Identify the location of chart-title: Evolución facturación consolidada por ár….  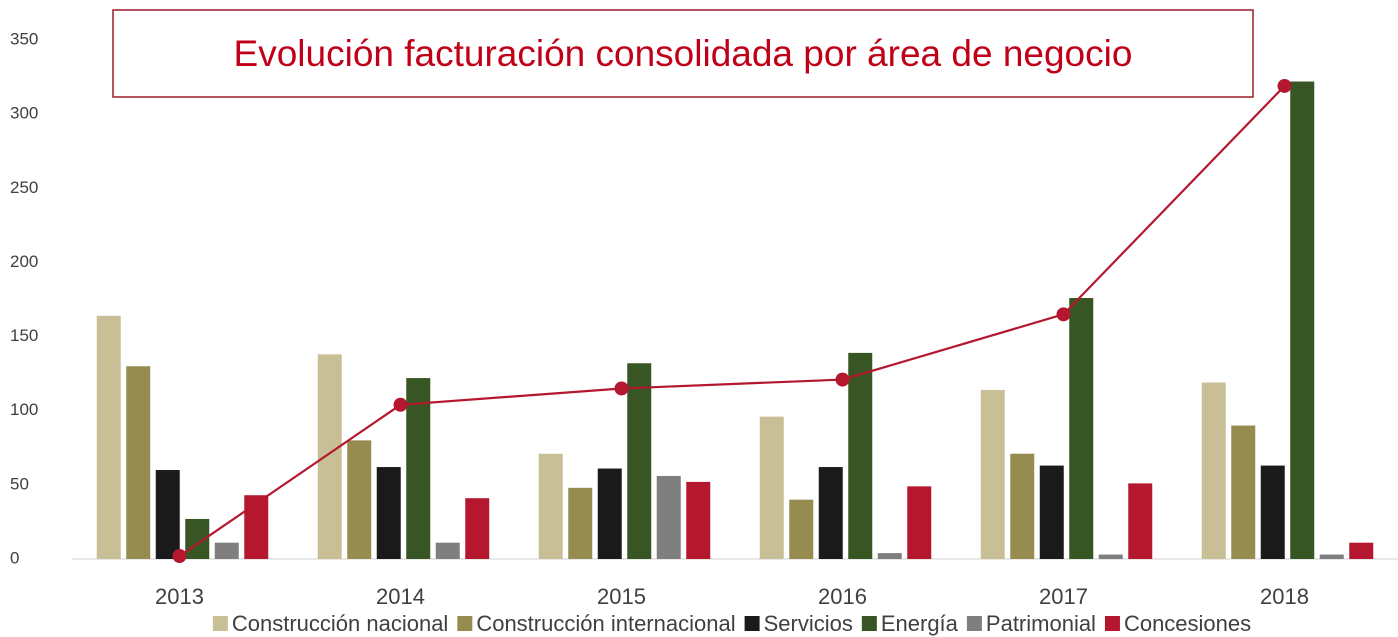
(683, 53).